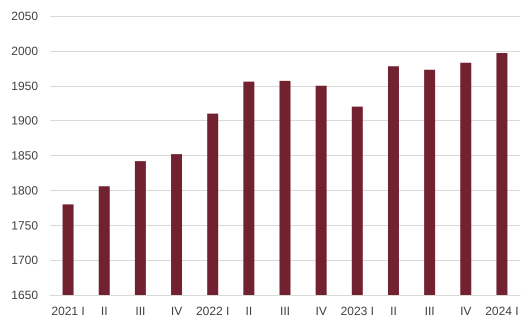 This screenshot has width=532, height=326. I want to click on x-tick-label: 2024 I, so click(502, 311).